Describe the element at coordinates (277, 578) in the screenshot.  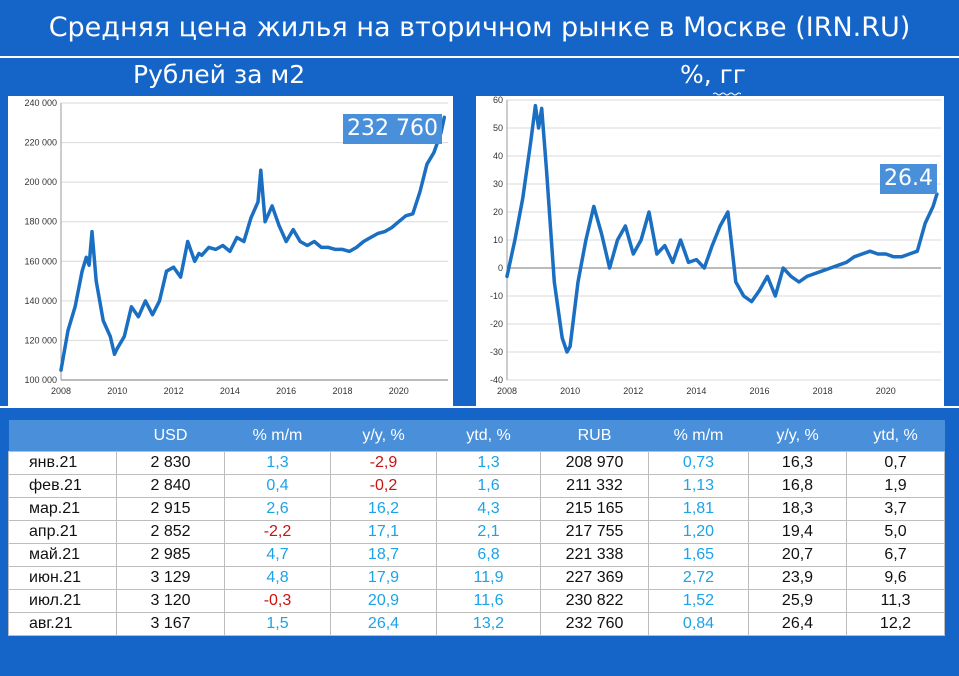
I see `cell-usd-mm: 4,8` at that location.